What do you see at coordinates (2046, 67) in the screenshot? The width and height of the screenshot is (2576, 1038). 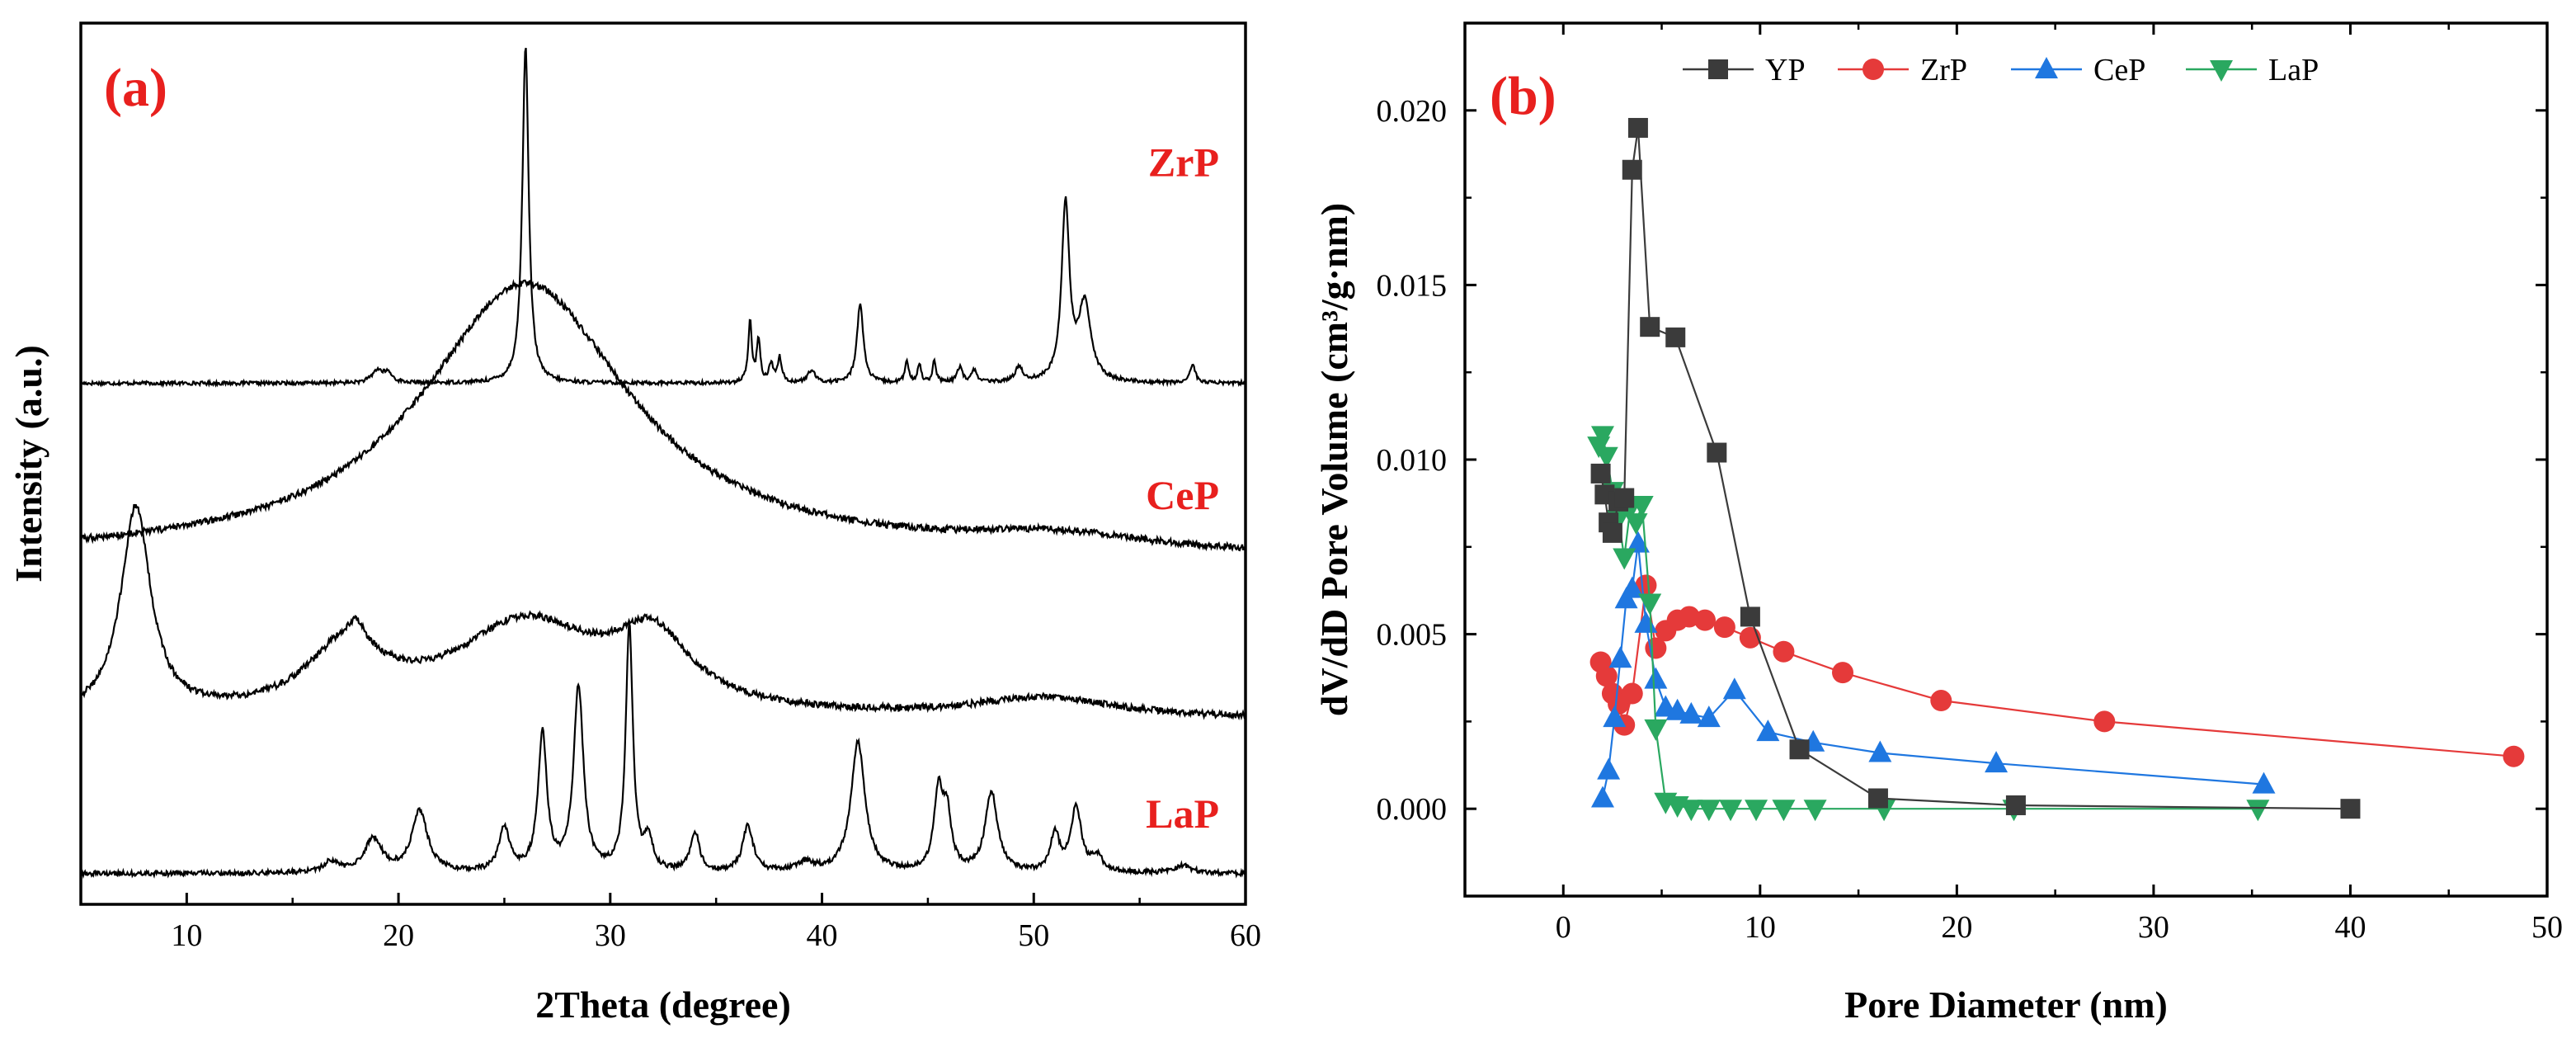 I see `legend-marker-cep` at bounding box center [2046, 67].